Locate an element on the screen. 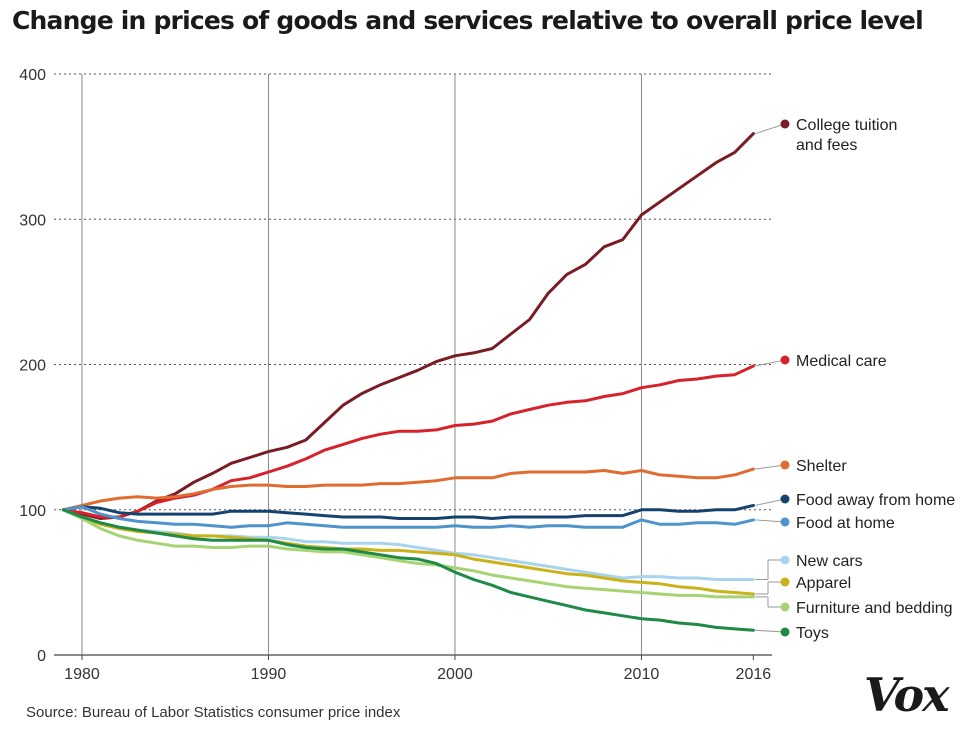 This screenshot has width=980, height=741. series-label-8: Toys is located at coordinates (812, 633).